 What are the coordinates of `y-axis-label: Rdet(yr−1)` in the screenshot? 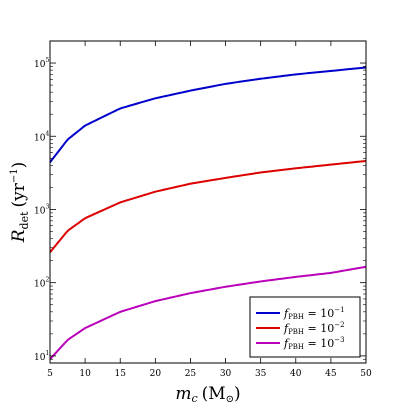 It's located at (20, 203).